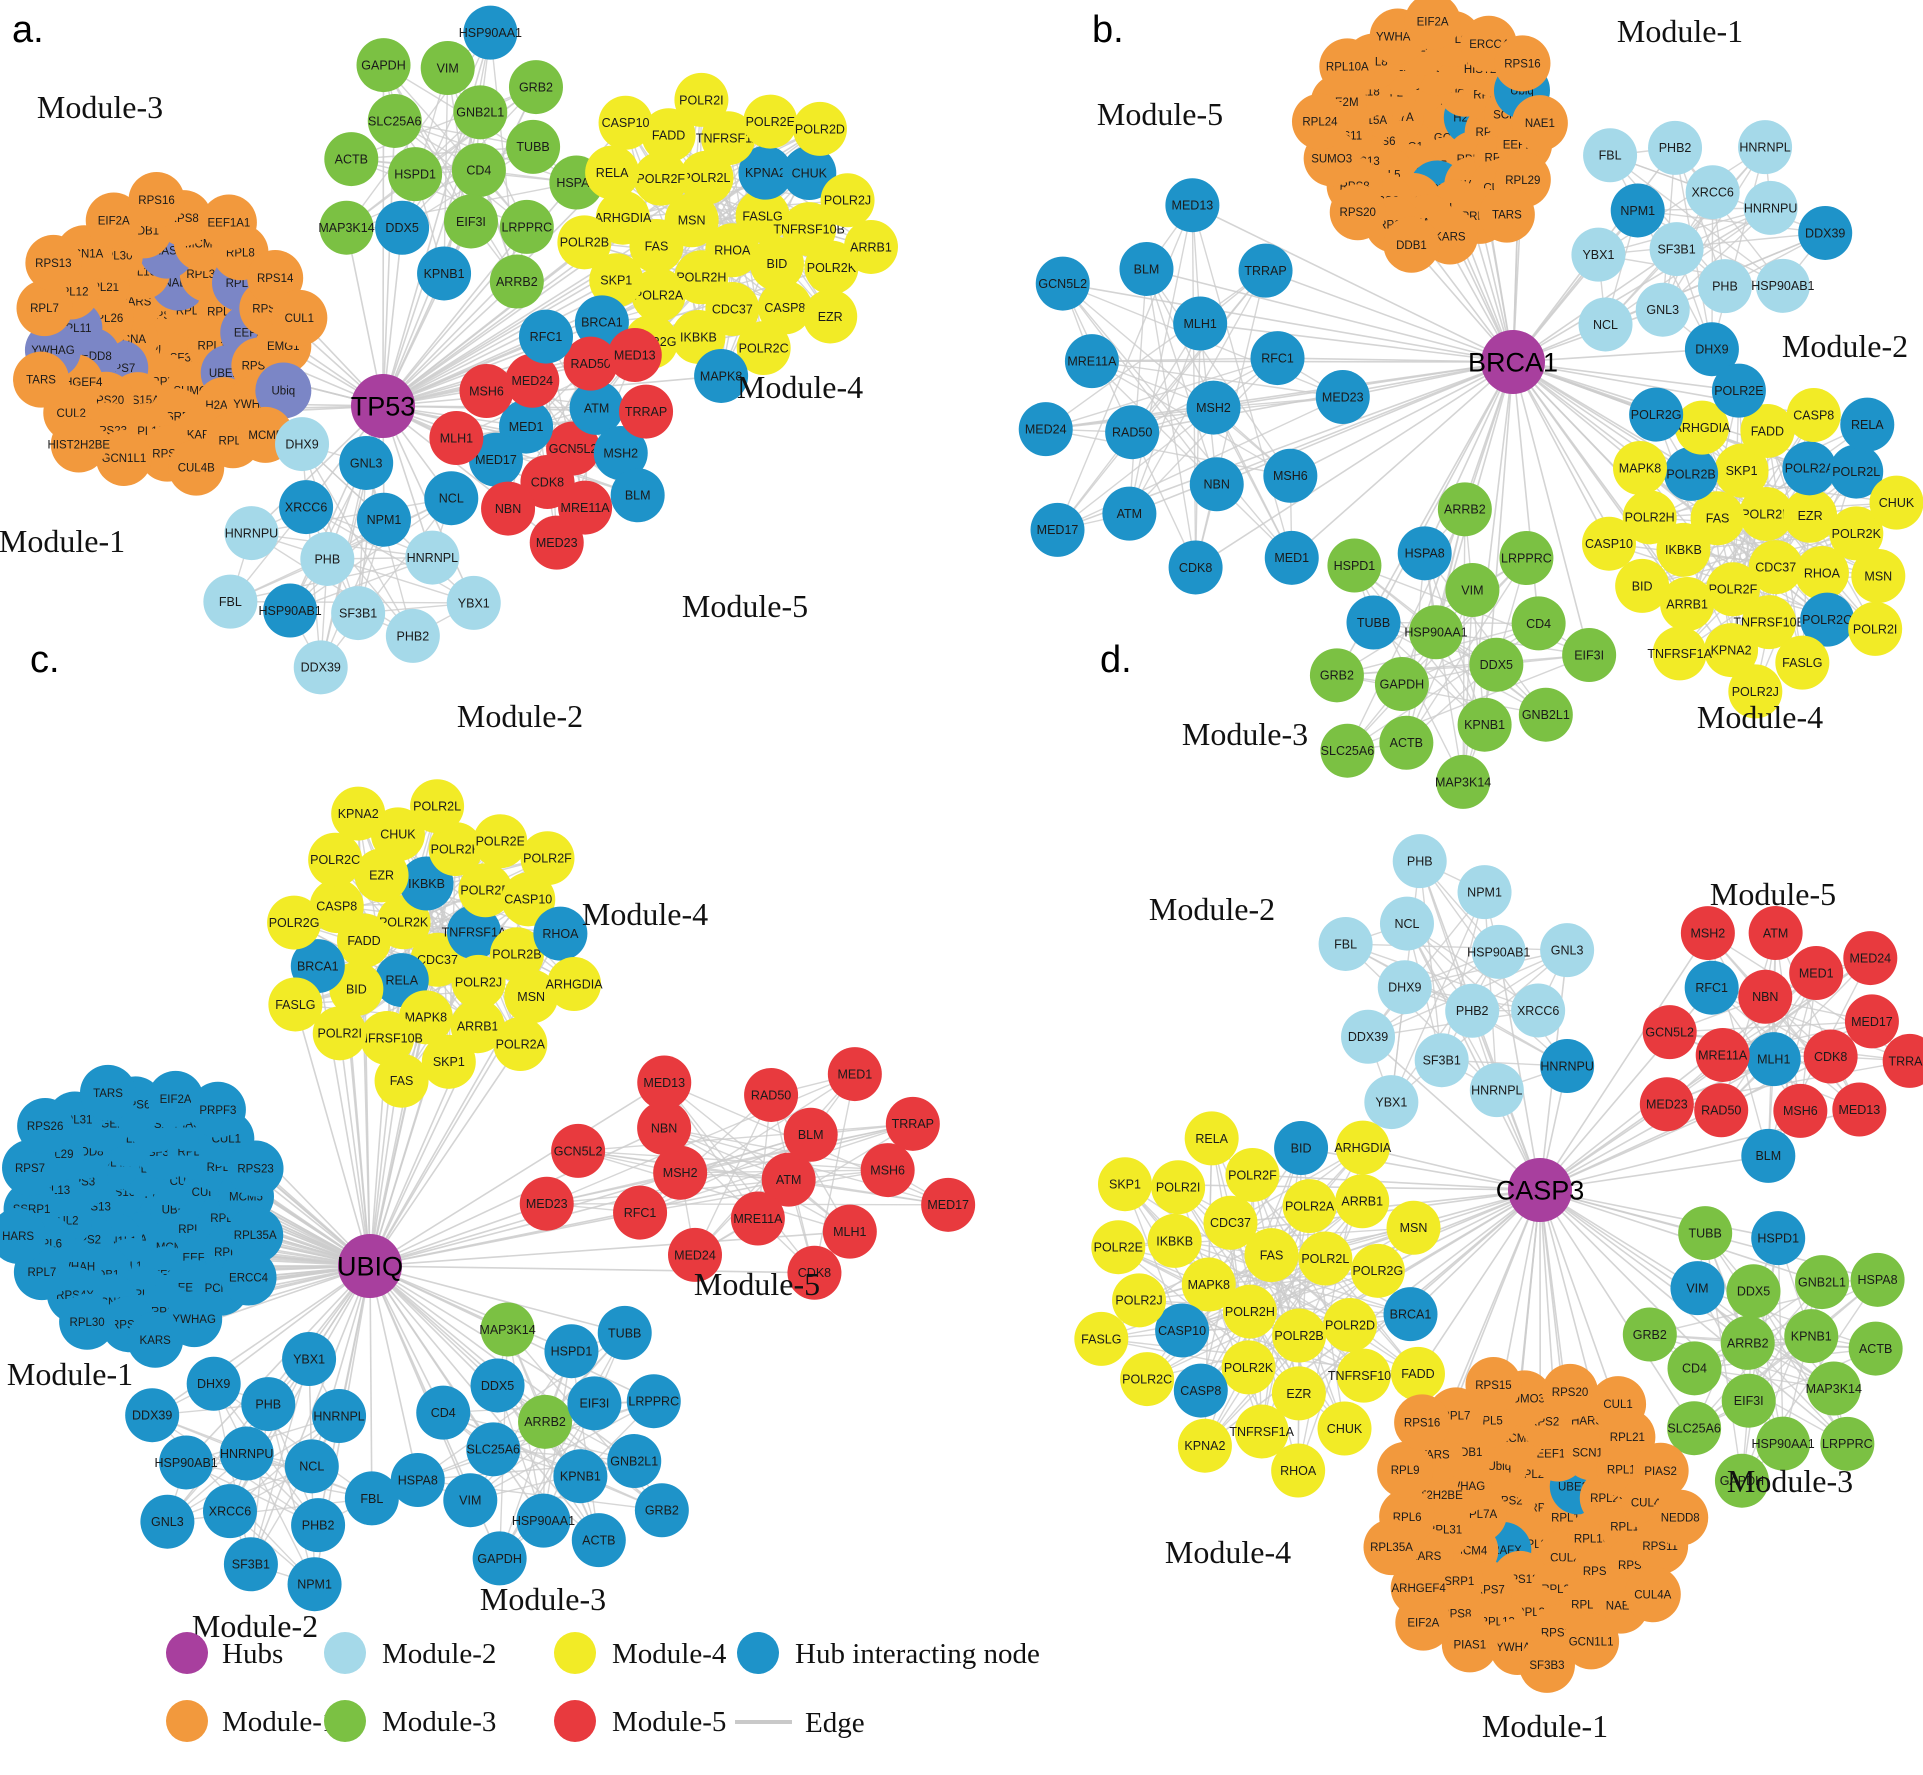 This screenshot has height=1775, width=1923. What do you see at coordinates (809, 173) in the screenshot?
I see `node-CHUK` at bounding box center [809, 173].